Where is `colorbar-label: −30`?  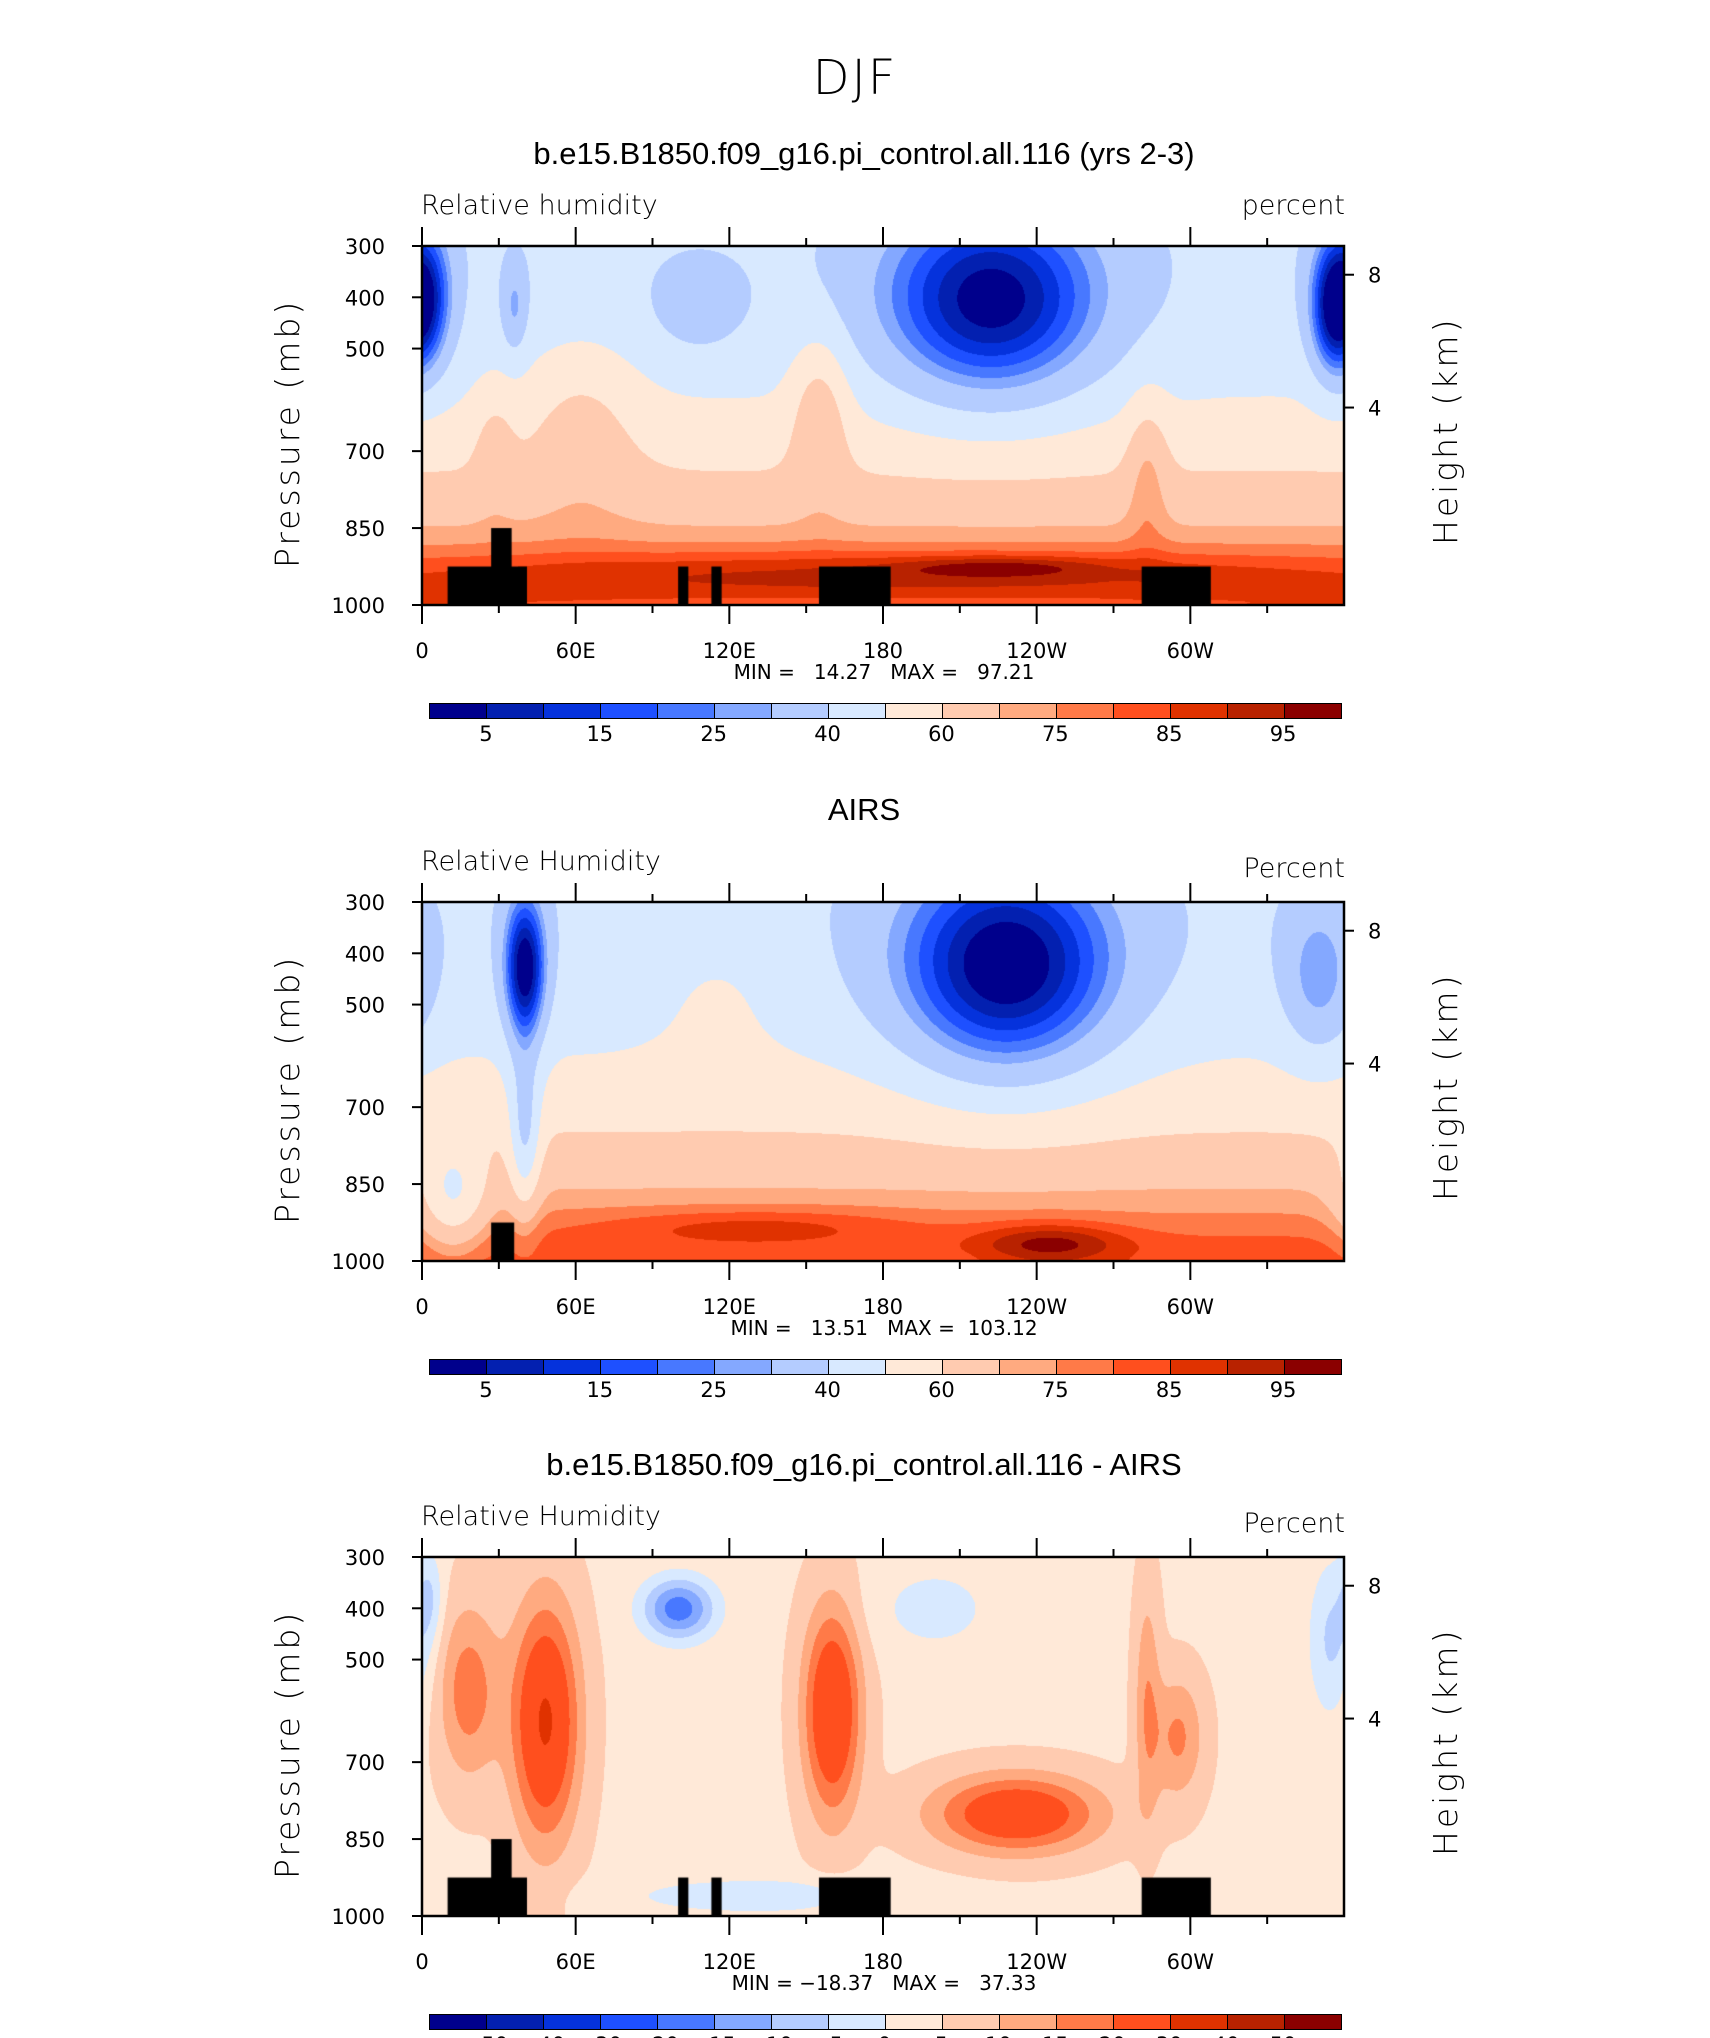
colorbar-label: −30 is located at coordinates (600, 2035).